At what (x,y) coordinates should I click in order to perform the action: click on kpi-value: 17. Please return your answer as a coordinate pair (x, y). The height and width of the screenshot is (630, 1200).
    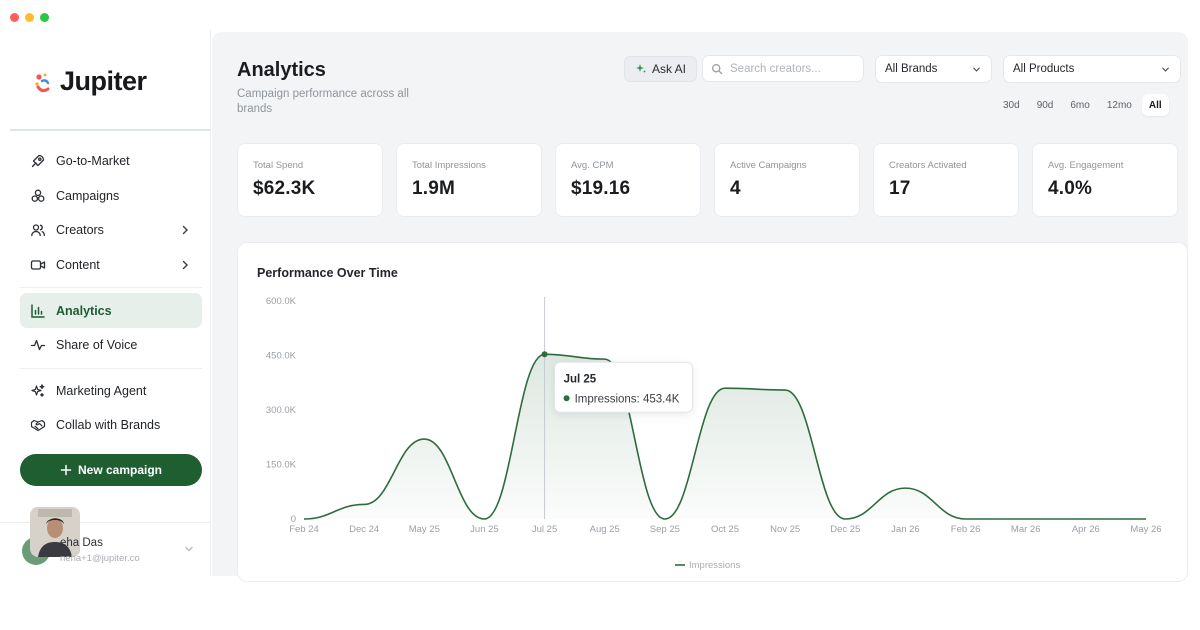
    Looking at the image, I should click on (900, 188).